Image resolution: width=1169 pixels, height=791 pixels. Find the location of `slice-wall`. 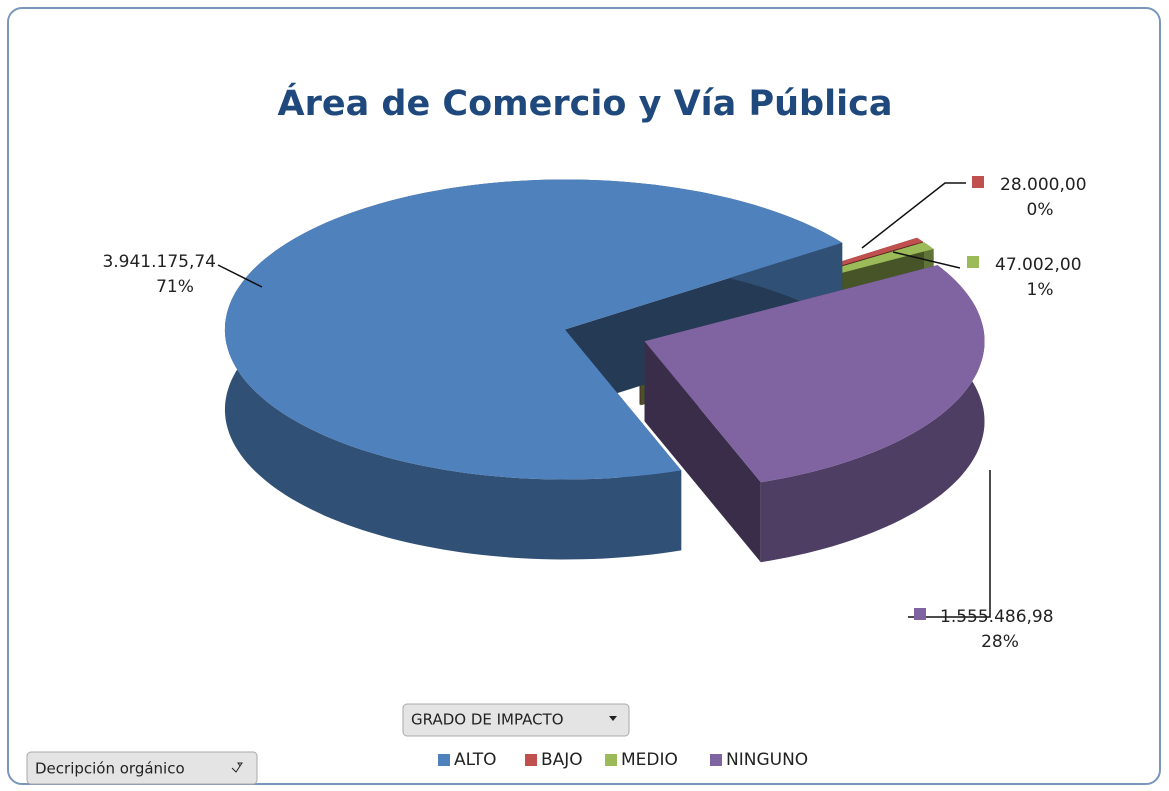

slice-wall is located at coordinates (702, 452).